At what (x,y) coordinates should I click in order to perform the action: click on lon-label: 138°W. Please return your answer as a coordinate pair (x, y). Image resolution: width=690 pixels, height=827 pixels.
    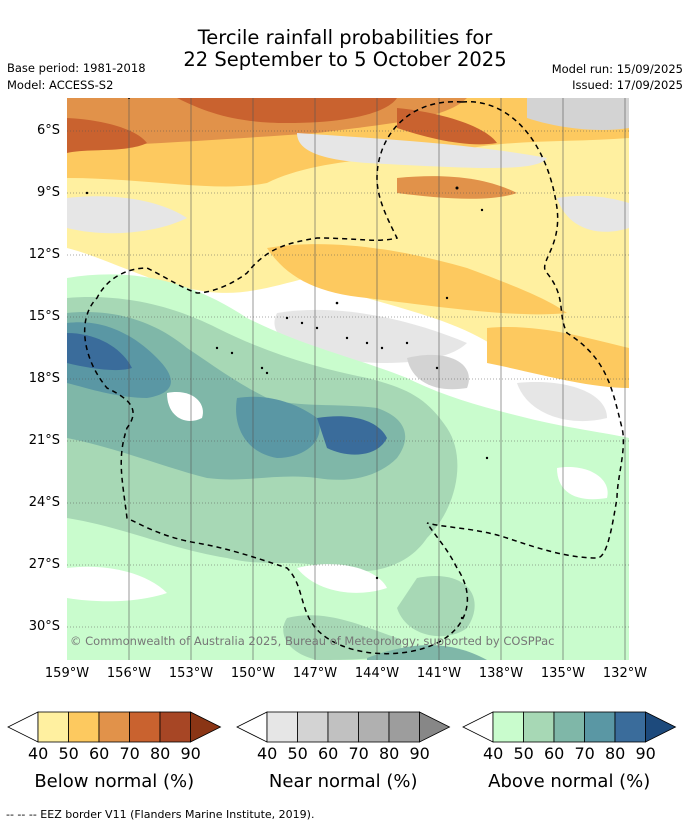
    Looking at the image, I should click on (501, 673).